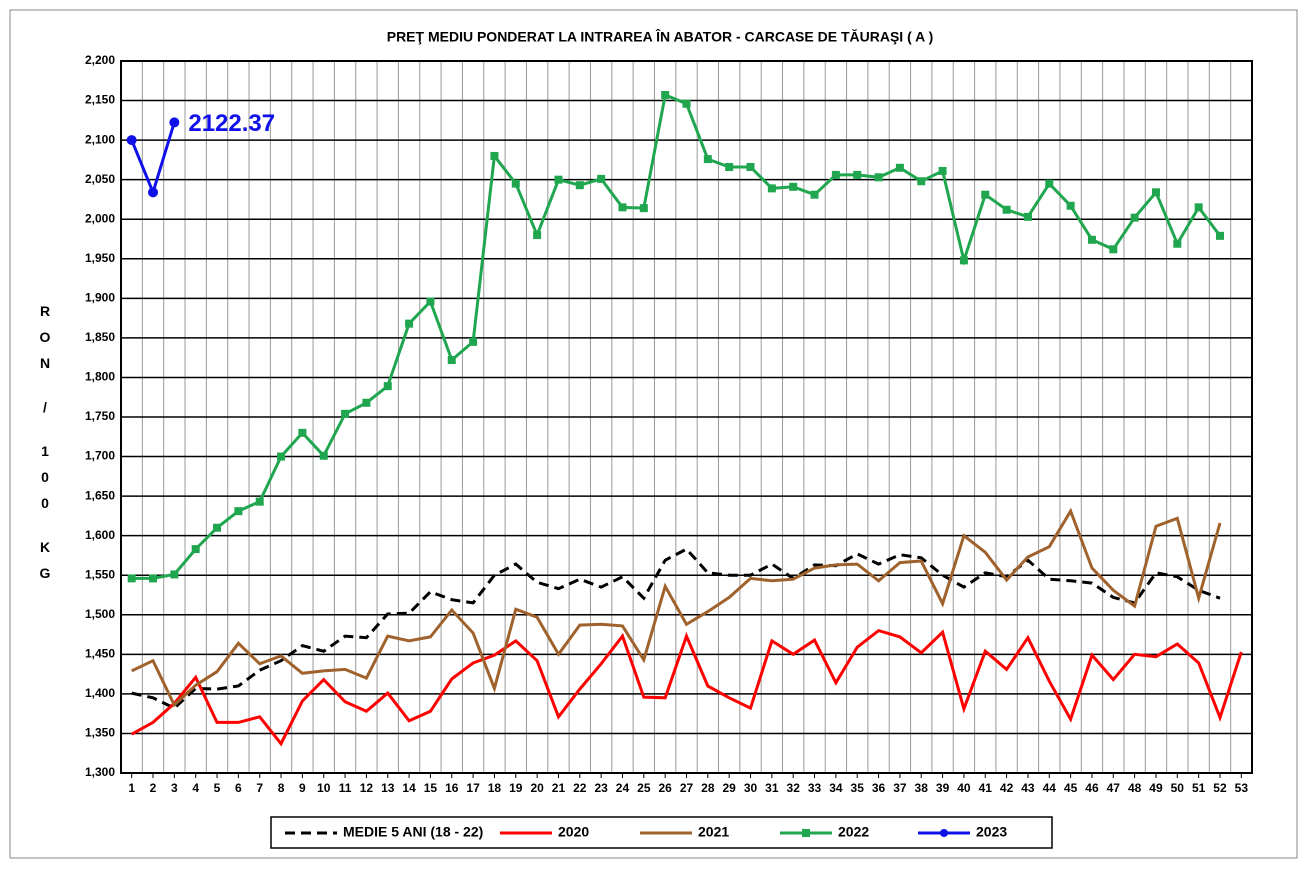  Describe the element at coordinates (516, 788) in the screenshot. I see `x-tick-label: 19` at that location.